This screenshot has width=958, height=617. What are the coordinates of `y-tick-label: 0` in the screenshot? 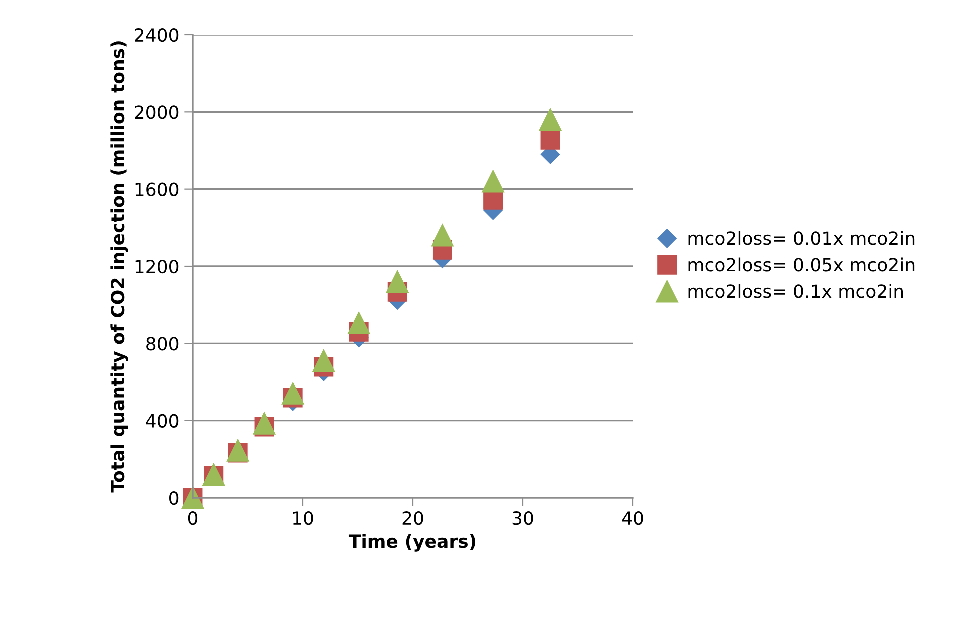 It's located at (174, 498).